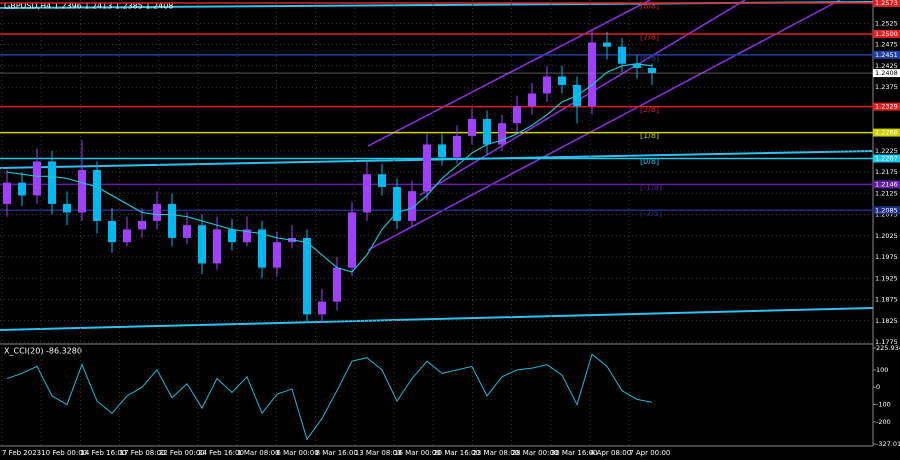  What do you see at coordinates (649, 161) in the screenshot?
I see `level-tag: [0/8]` at bounding box center [649, 161].